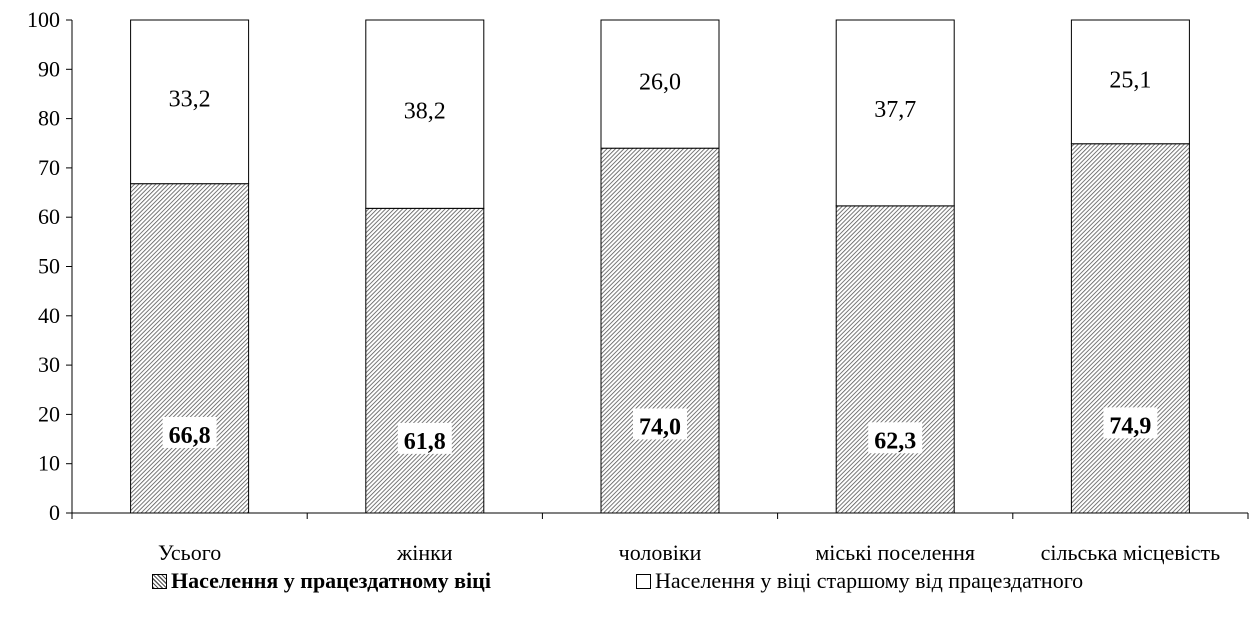  I want to click on y-tick-label: 100, so click(43, 19).